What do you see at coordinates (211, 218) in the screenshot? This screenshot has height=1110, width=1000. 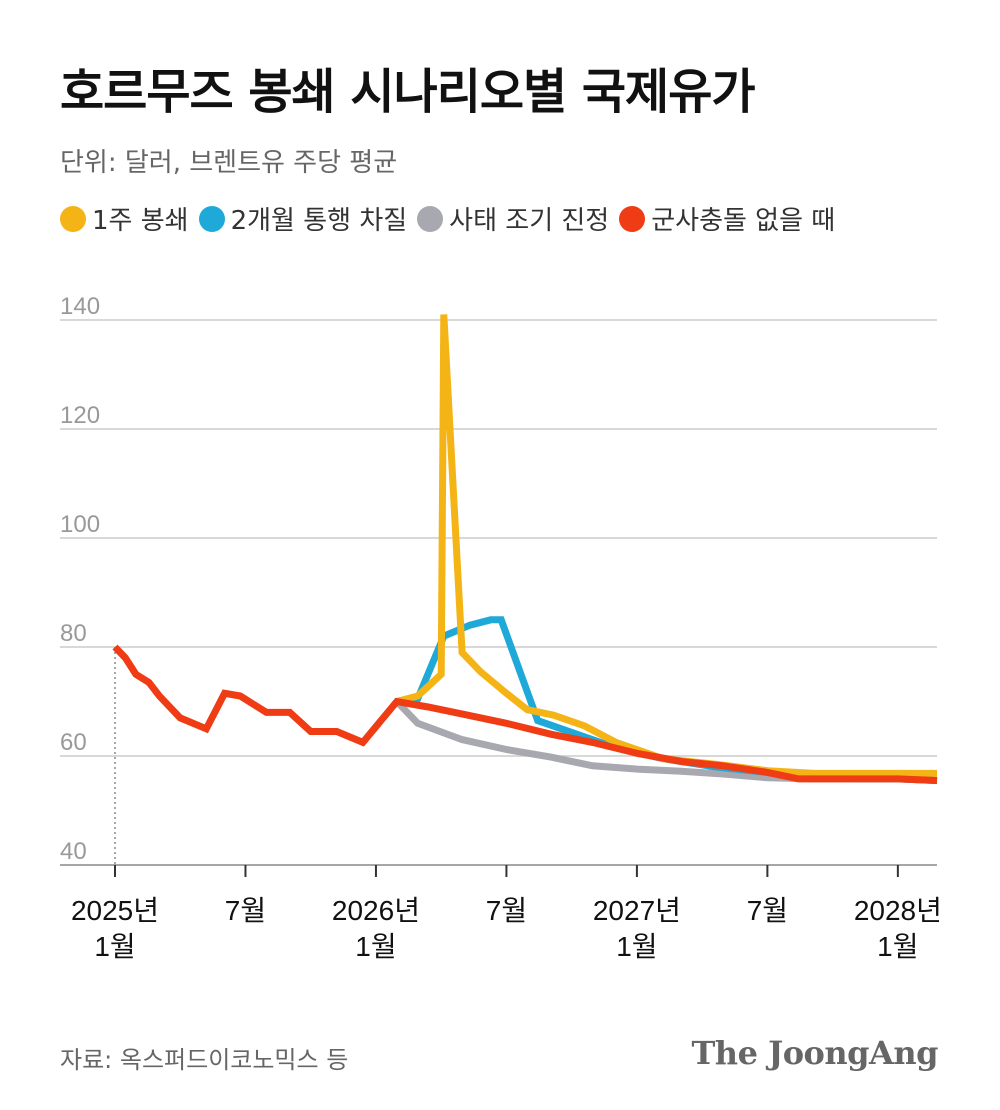 I see `legend-swatch-two-months` at bounding box center [211, 218].